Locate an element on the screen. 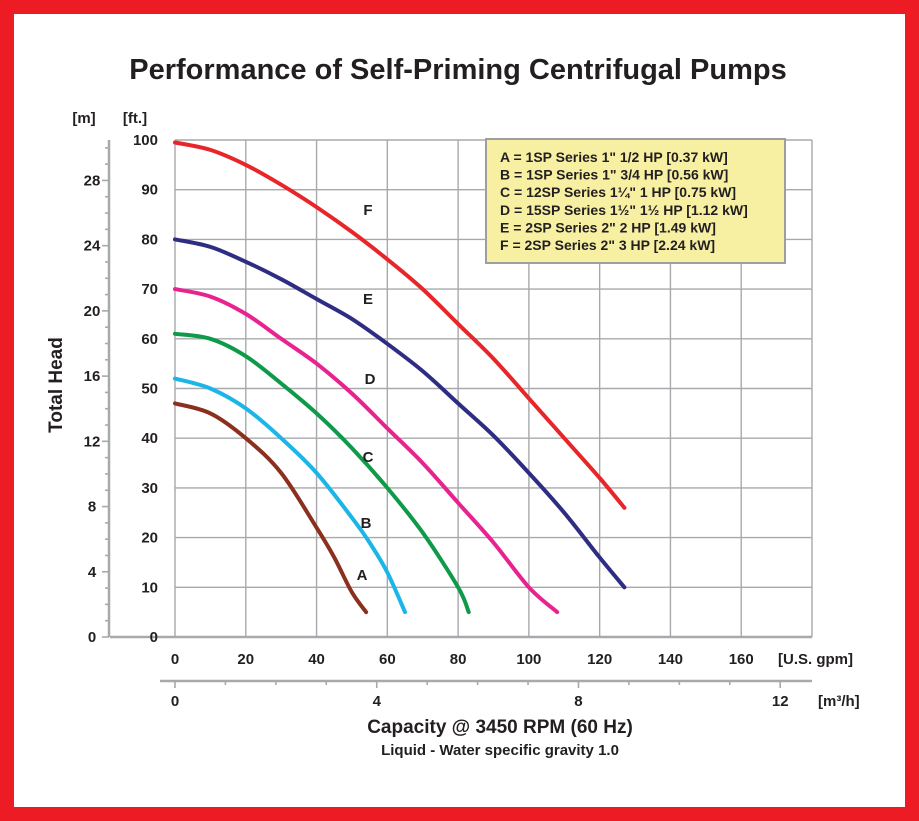 This screenshot has height=821, width=919. y-tick-label-ft: 50 is located at coordinates (149, 389).